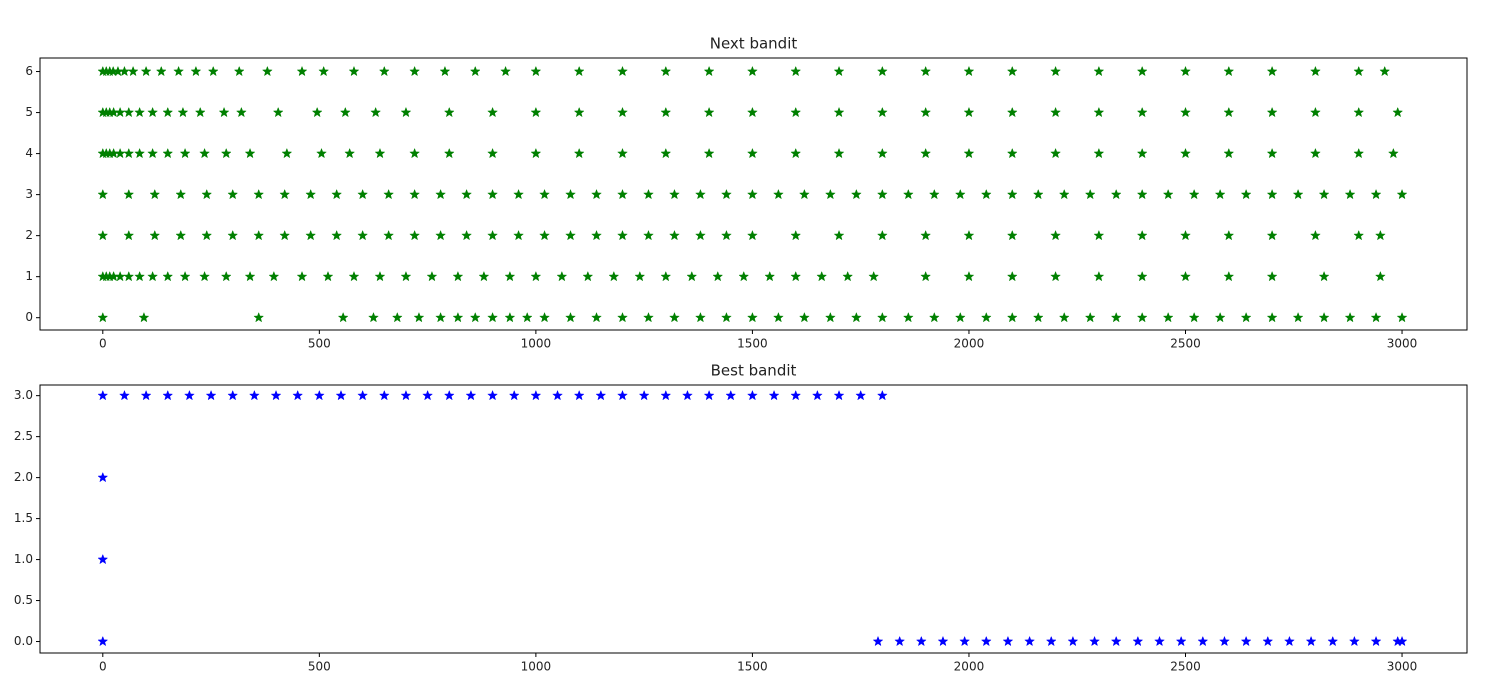 This screenshot has height=688, width=1494. Describe the element at coordinates (23, 477) in the screenshot. I see `y-tick-label: 2.0` at that location.